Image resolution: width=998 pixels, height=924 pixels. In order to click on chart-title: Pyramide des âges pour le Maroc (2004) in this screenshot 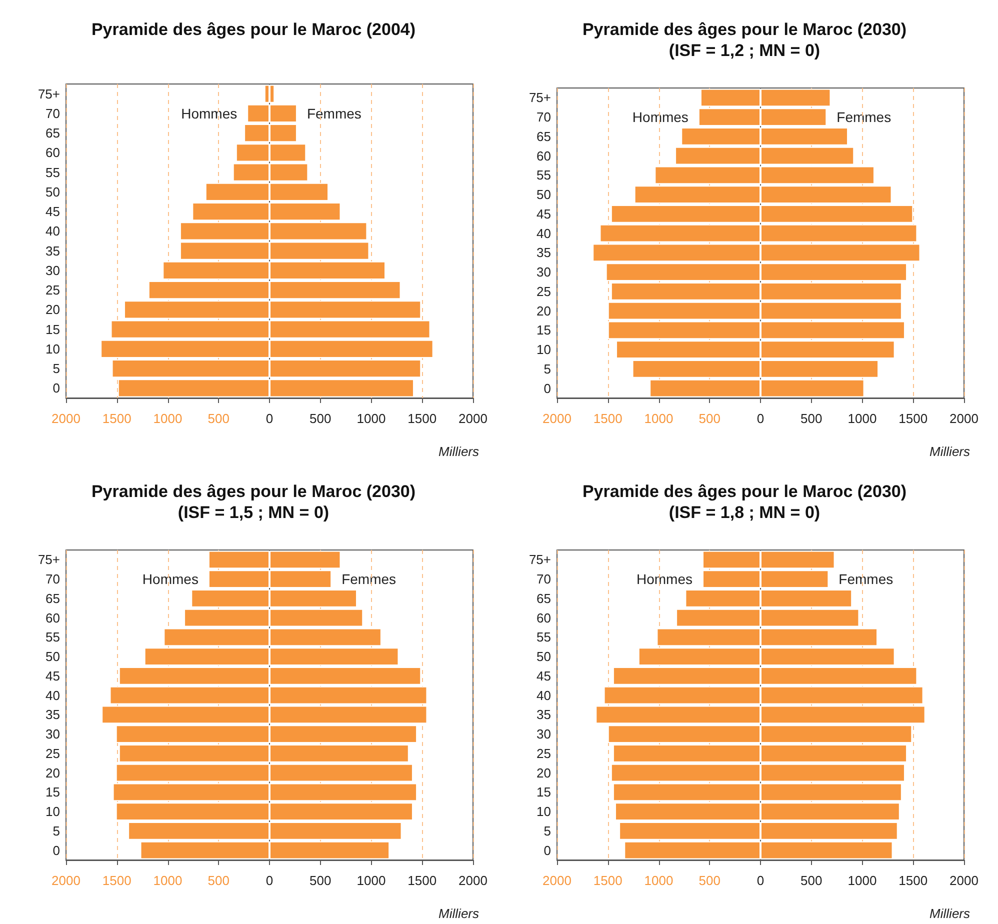, I will do `click(253, 29)`.